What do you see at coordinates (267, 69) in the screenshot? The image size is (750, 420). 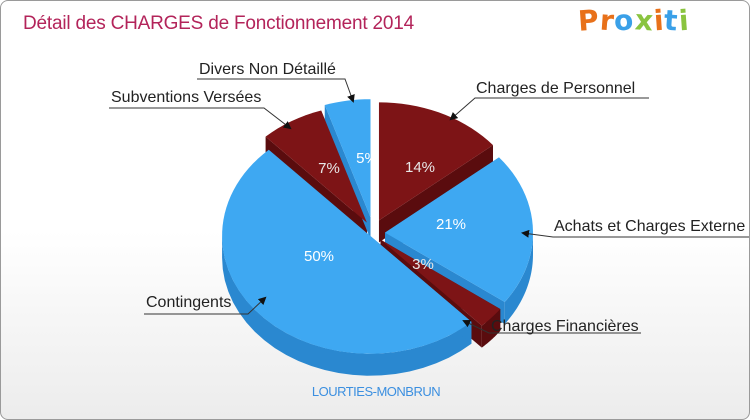 I see `callout-label: Divers Non Détaillé` at bounding box center [267, 69].